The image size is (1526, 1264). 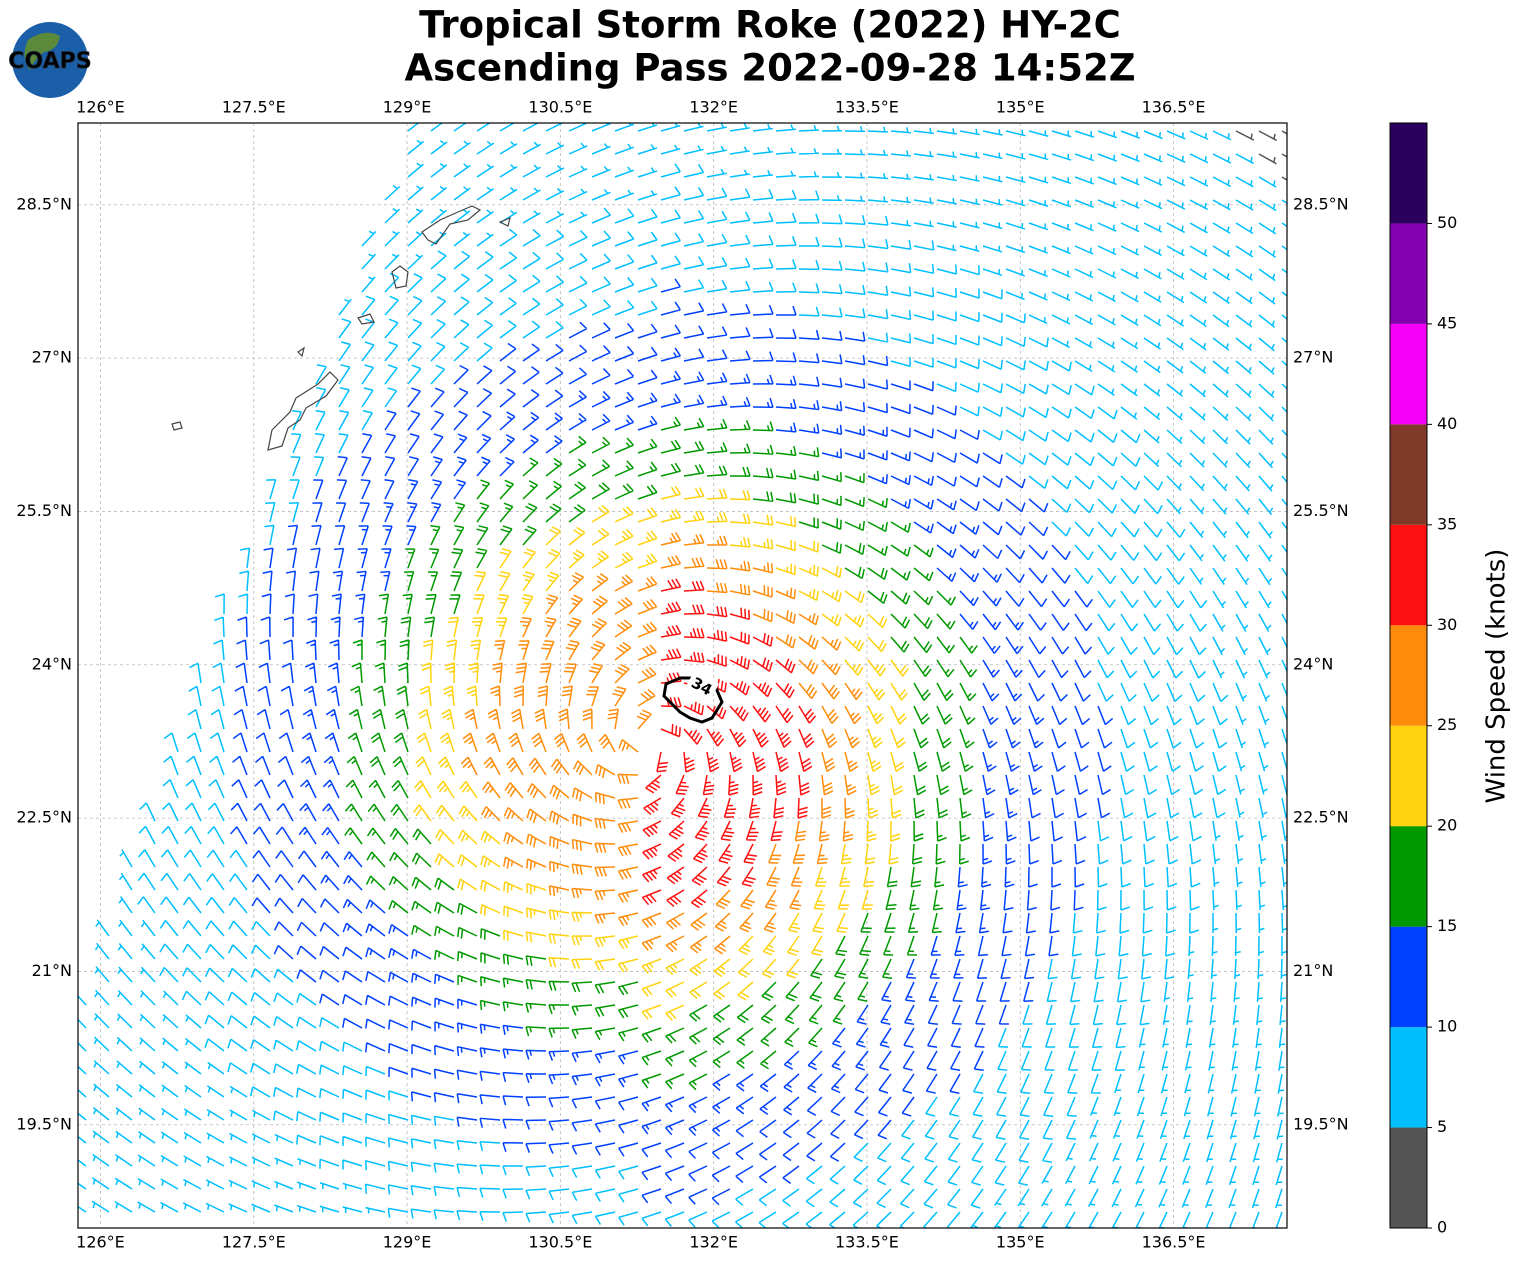 What do you see at coordinates (1447, 624) in the screenshot?
I see `colorbar-tick-label: 30` at bounding box center [1447, 624].